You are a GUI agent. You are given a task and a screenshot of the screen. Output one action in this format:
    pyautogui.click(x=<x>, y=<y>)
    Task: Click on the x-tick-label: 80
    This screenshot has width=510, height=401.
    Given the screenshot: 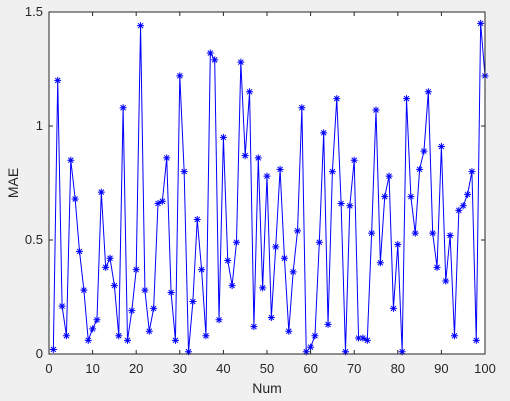 What is the action you would take?
    pyautogui.click(x=398, y=368)
    